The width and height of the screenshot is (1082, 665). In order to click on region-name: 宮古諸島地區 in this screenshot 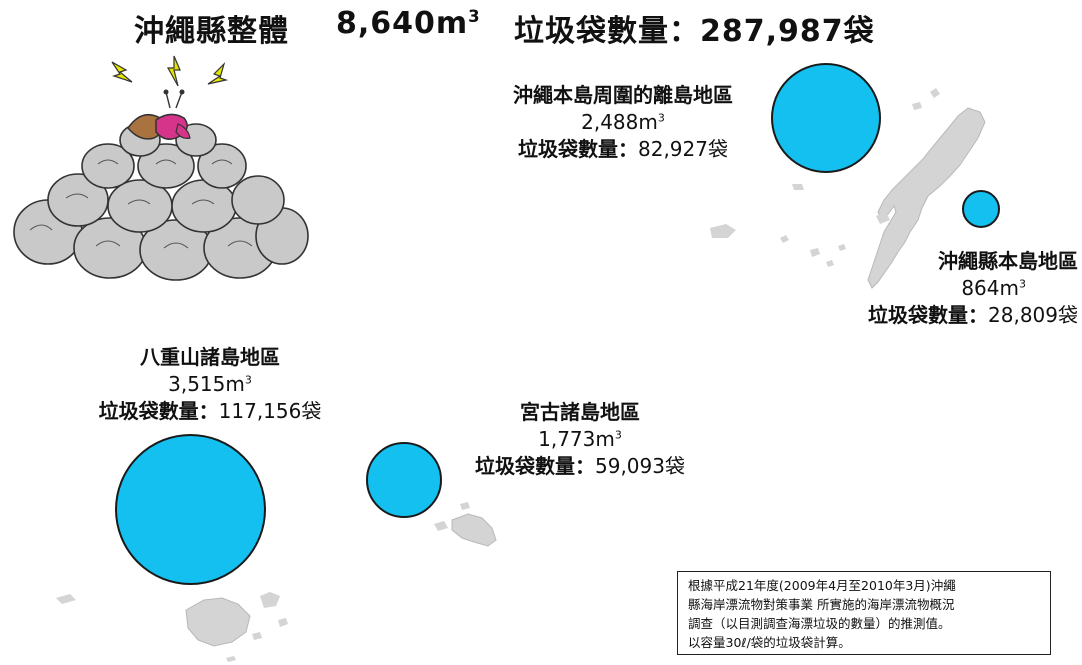, I will do `click(580, 412)`.